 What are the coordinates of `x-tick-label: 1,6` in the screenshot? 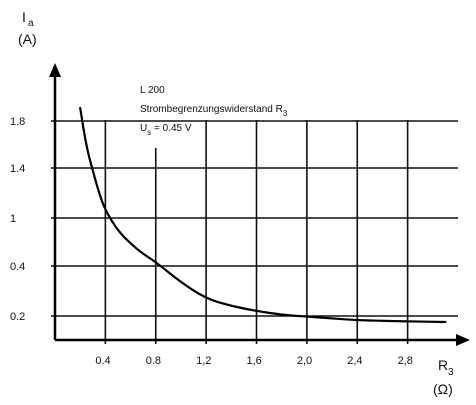 It's located at (254, 361).